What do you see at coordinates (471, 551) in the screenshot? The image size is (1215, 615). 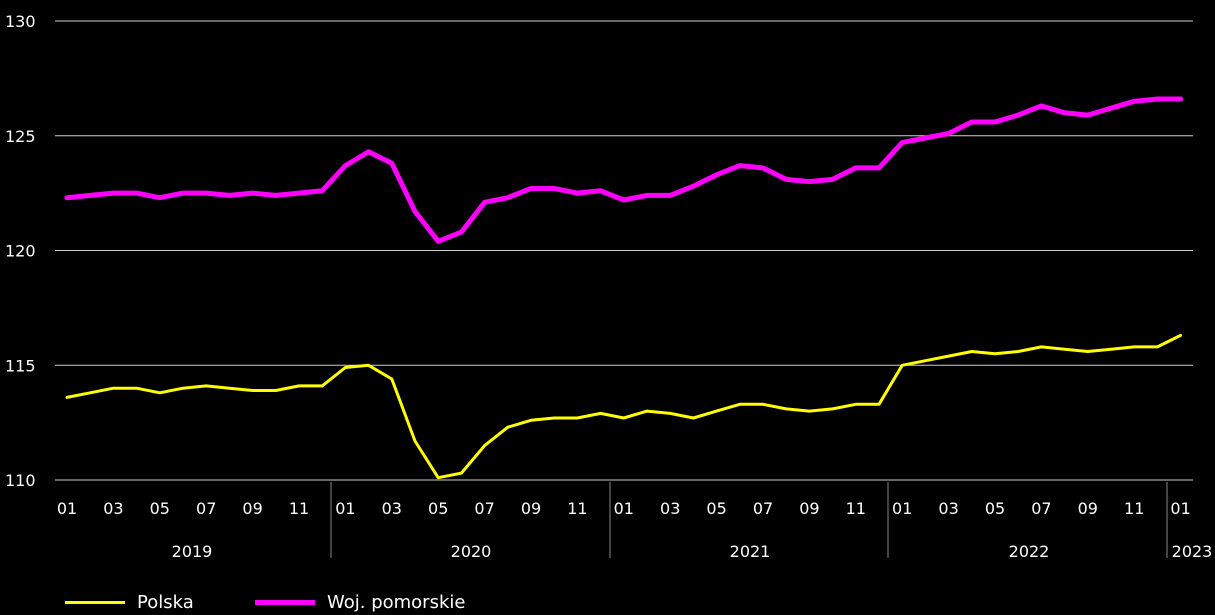 I see `year-label: 2020` at bounding box center [471, 551].